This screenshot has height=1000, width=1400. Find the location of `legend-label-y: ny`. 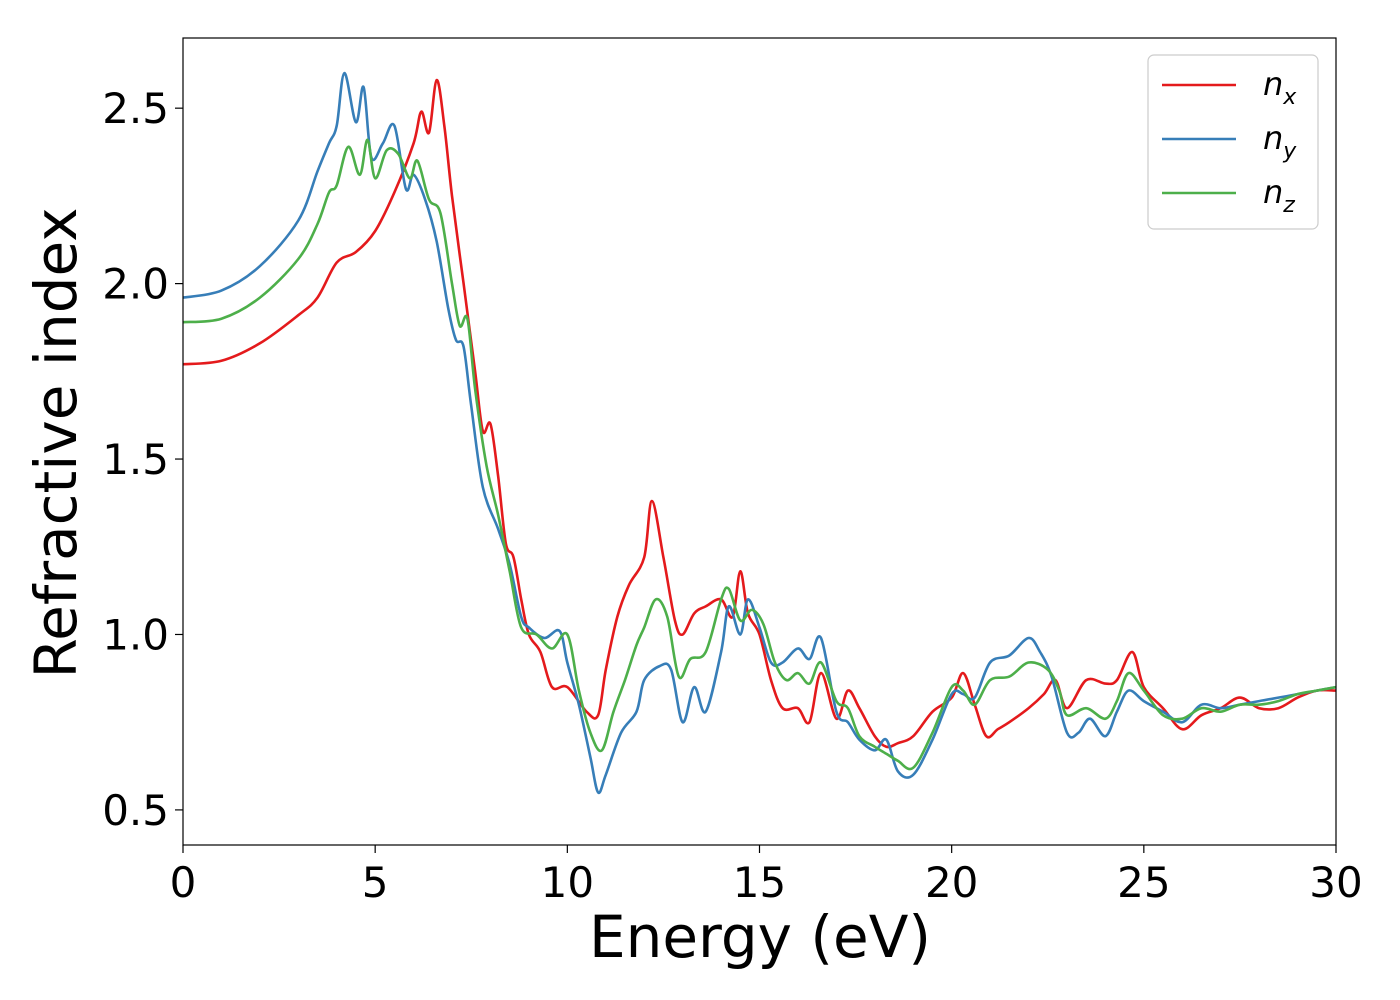

legend-label-y: ny is located at coordinates (1280, 141).